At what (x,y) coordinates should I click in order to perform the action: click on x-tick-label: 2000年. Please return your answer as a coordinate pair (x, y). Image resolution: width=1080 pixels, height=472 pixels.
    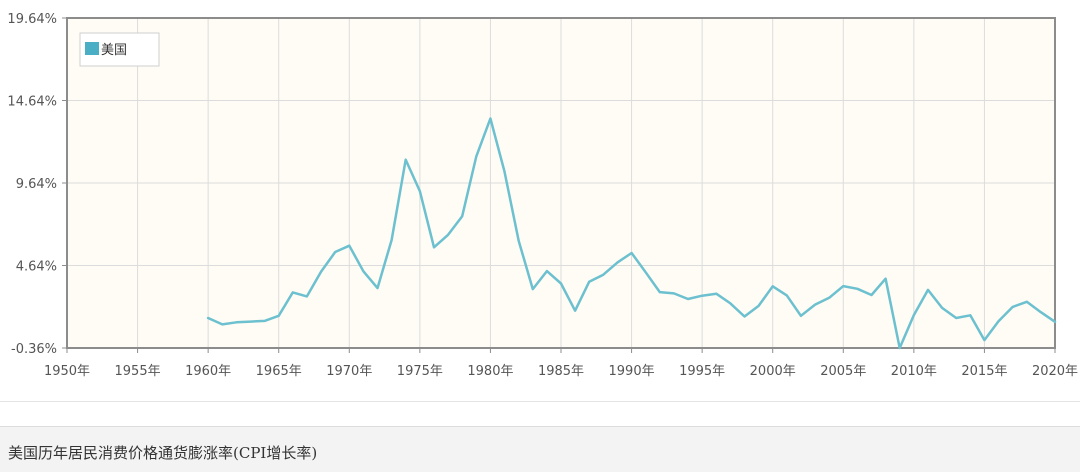
    Looking at the image, I should click on (773, 371).